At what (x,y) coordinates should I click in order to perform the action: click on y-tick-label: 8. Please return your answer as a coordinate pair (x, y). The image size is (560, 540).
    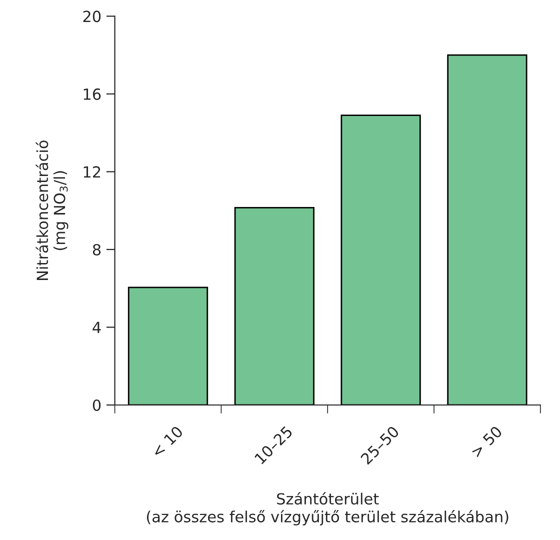
    Looking at the image, I should click on (96, 250).